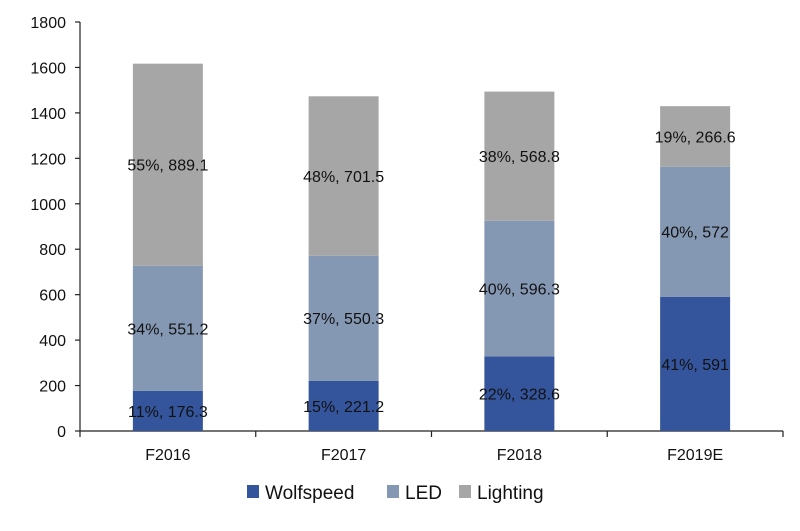 Image resolution: width=800 pixels, height=531 pixels. I want to click on data-label: 41%, 591, so click(695, 365).